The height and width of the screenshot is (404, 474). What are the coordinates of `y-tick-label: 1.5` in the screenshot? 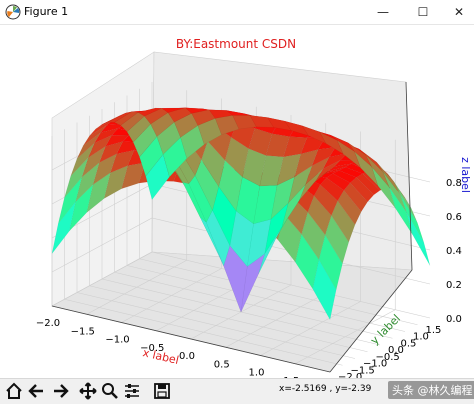 It's located at (434, 330).